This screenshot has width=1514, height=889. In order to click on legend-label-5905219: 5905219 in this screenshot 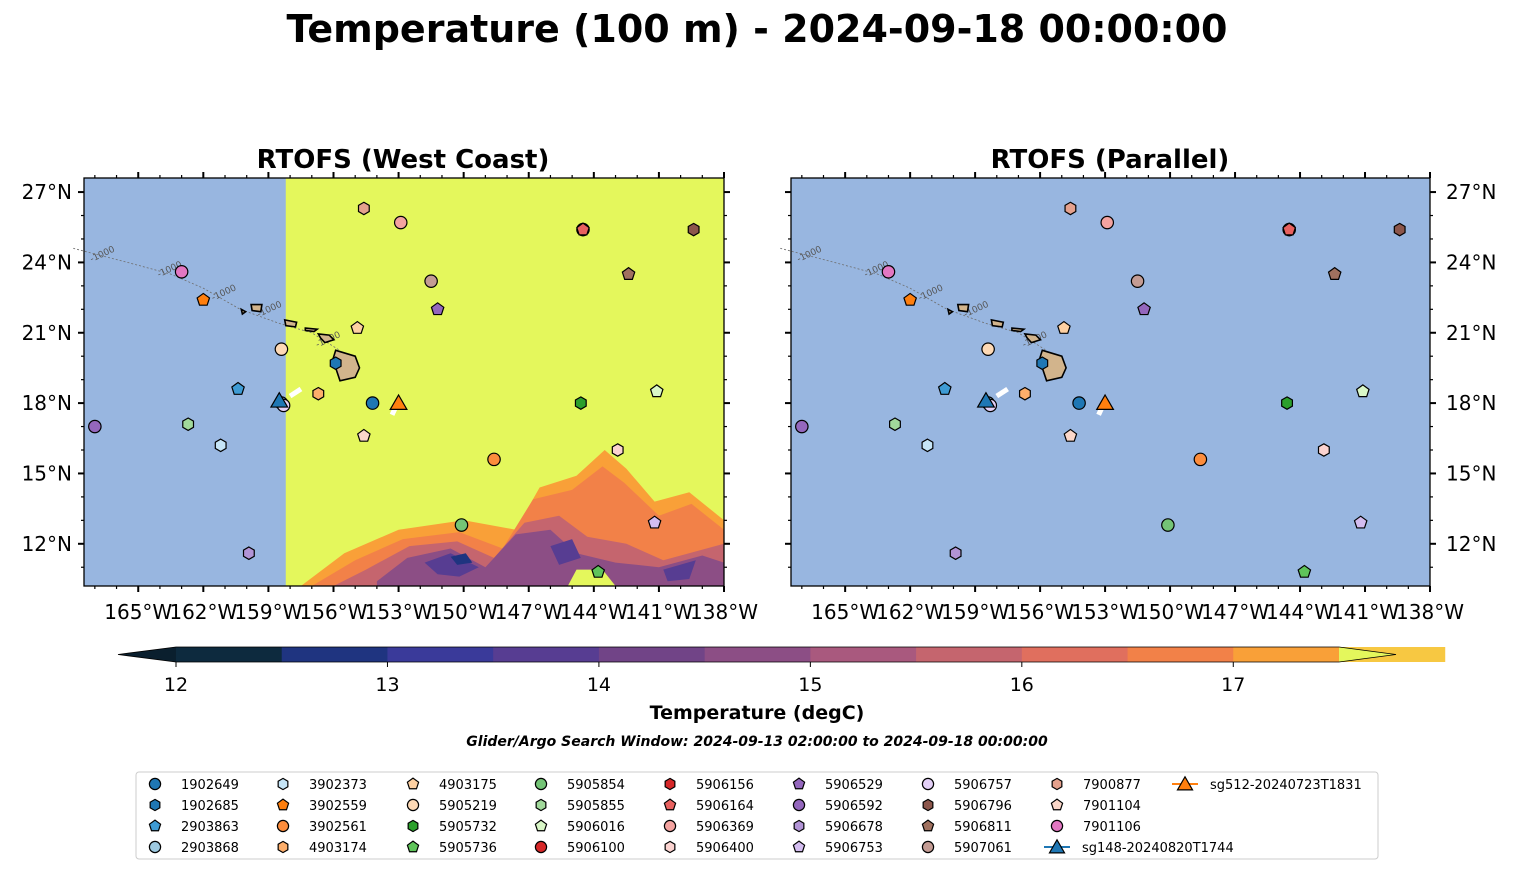, I will do `click(468, 806)`.